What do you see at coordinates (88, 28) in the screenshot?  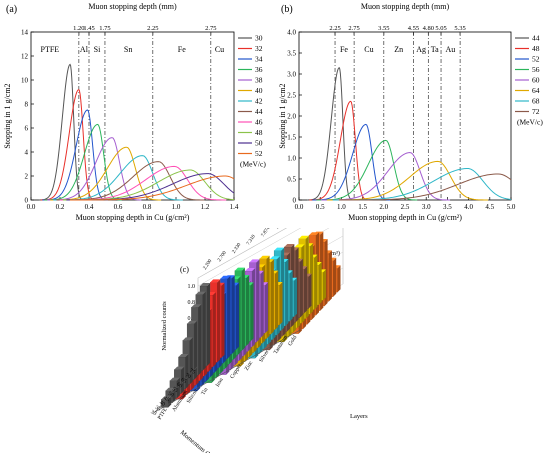 I see `top-tick-label: 1.45` at bounding box center [88, 28].